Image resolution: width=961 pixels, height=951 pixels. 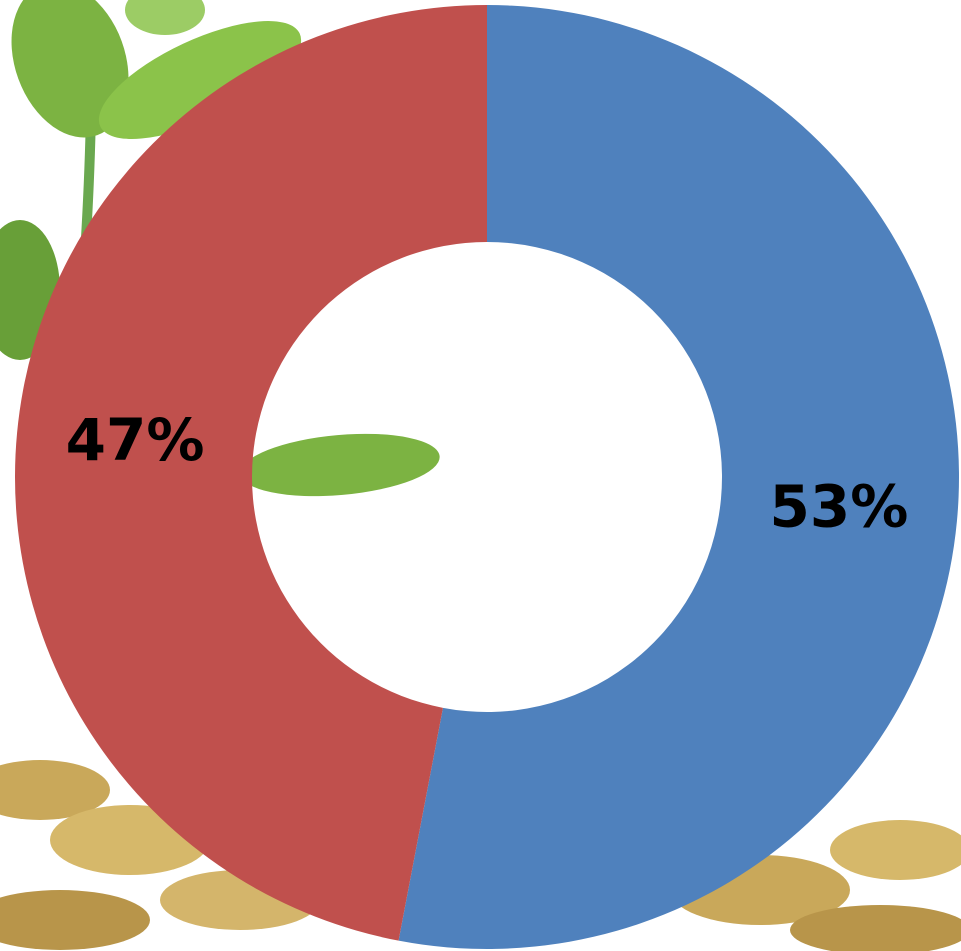 What do you see at coordinates (135, 440) in the screenshot?
I see `data-label: 47%` at bounding box center [135, 440].